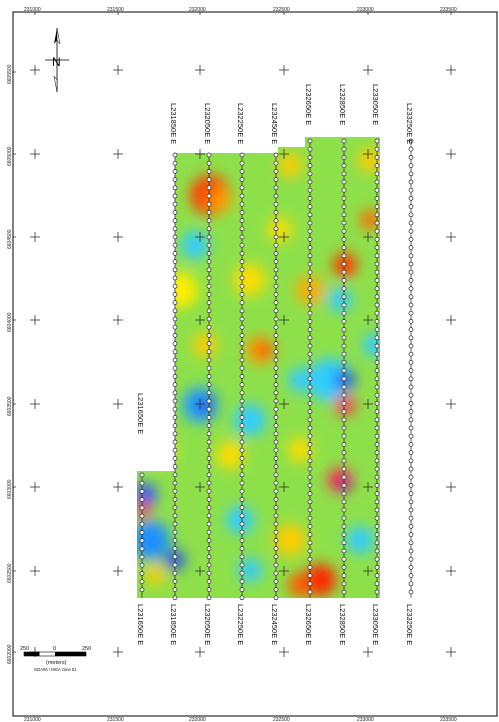 Image resolution: width=499 pixels, height=722 pixels. What do you see at coordinates (173, 624) in the screenshot?
I see `line-label-bottom: L231850E E` at bounding box center [173, 624].